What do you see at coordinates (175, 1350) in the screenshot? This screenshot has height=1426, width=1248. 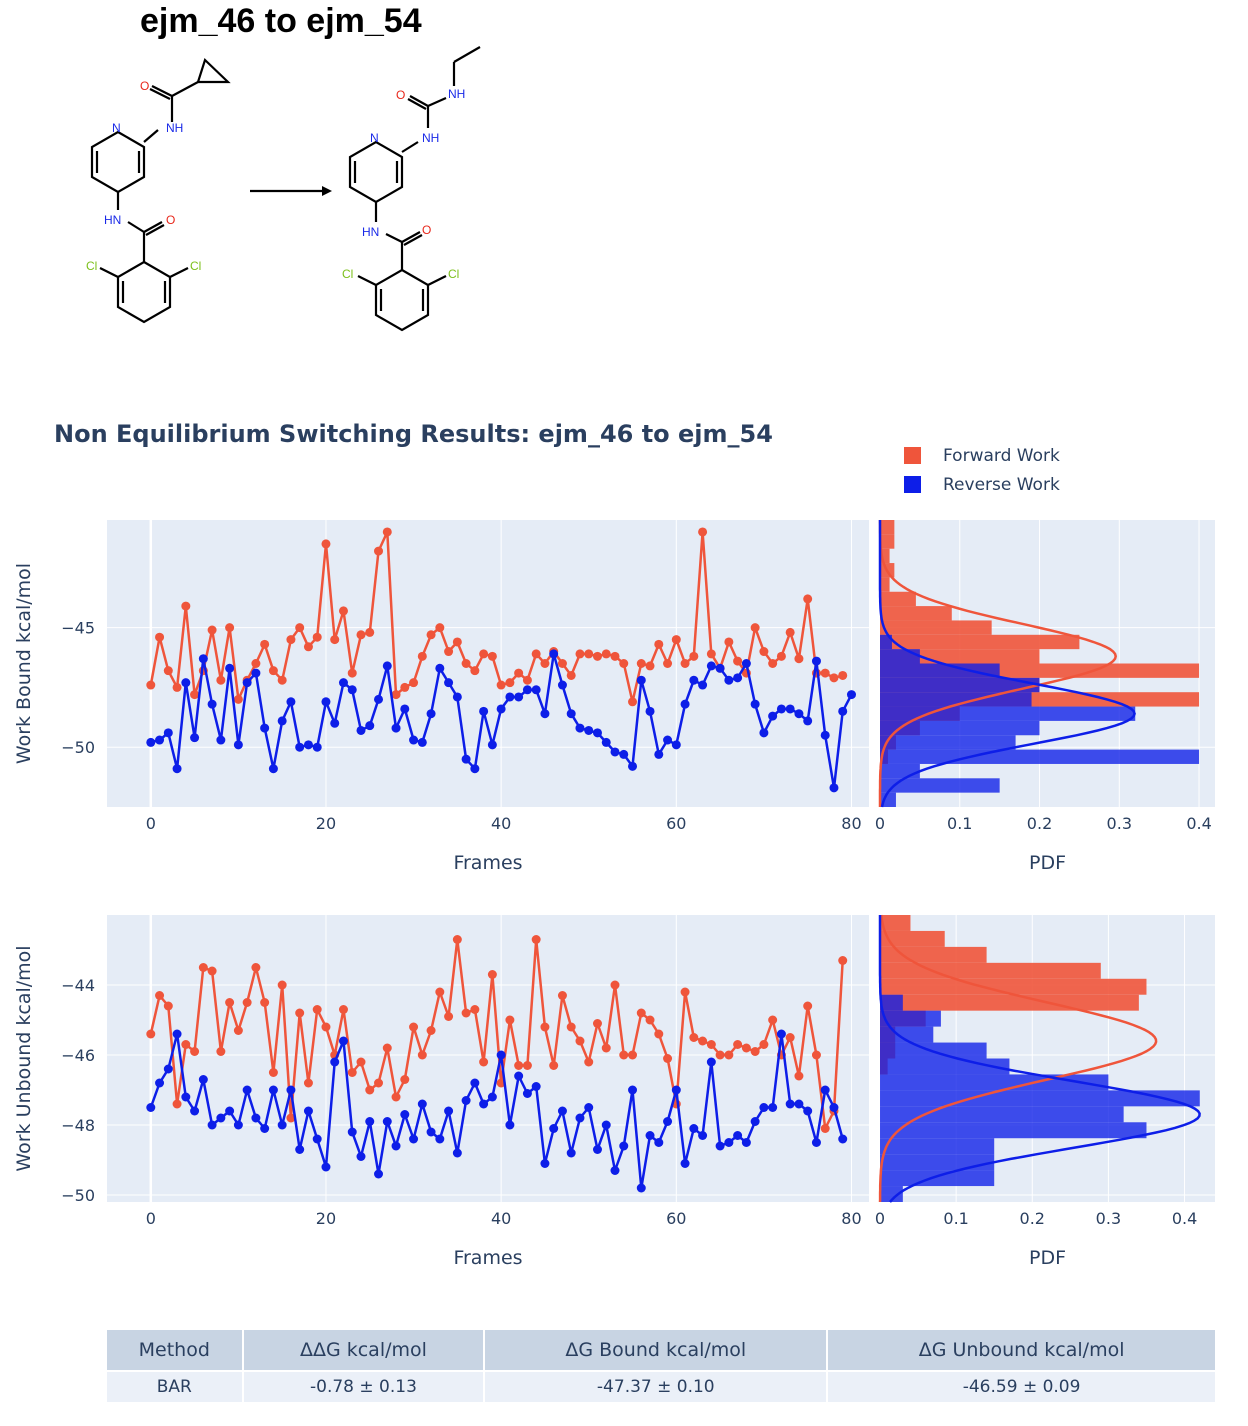 I see `table-header-method: Method` at bounding box center [175, 1350].